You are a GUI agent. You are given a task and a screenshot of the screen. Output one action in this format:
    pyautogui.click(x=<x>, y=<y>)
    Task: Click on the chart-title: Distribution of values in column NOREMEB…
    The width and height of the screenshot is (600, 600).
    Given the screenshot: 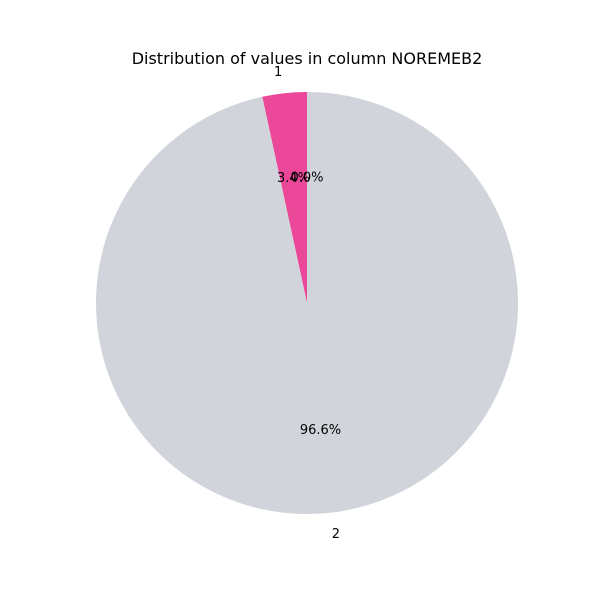 What is the action you would take?
    pyautogui.click(x=307, y=58)
    